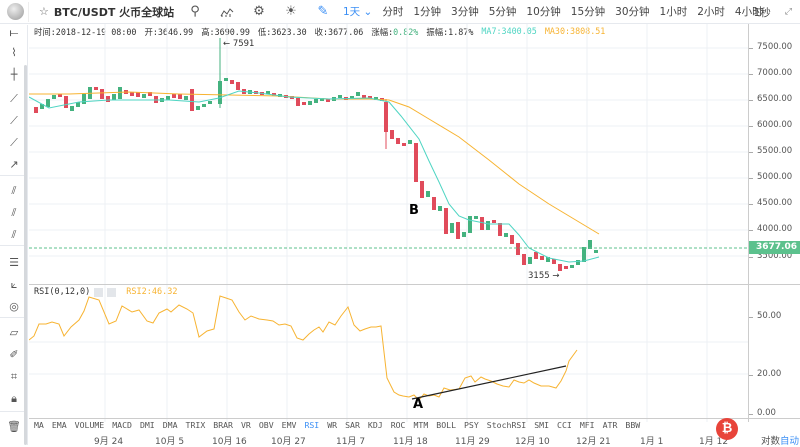 This screenshot has width=800, height=447. I want to click on x-tick: 1月 12, so click(714, 442).